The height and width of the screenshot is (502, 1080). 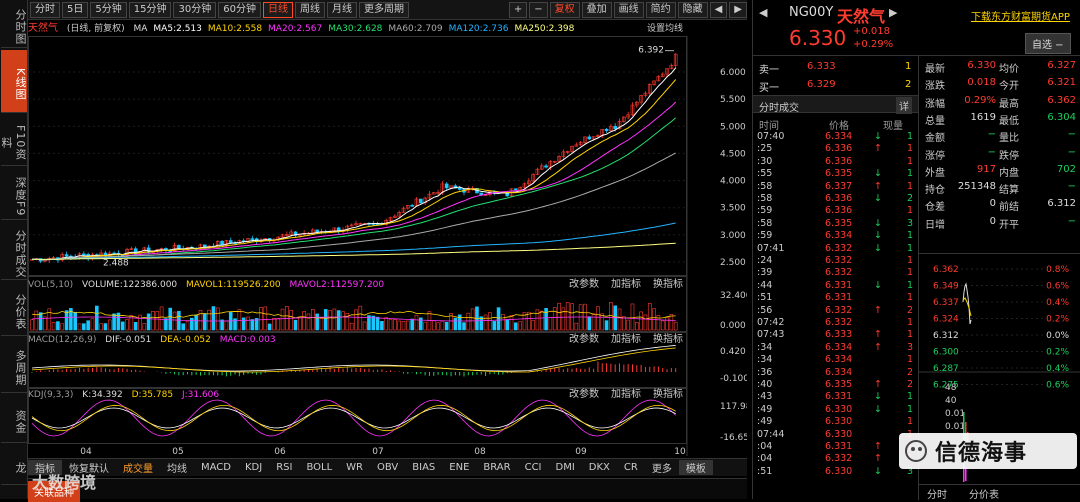 I want to click on vol-swap-indicator: 换指标, so click(x=668, y=284).